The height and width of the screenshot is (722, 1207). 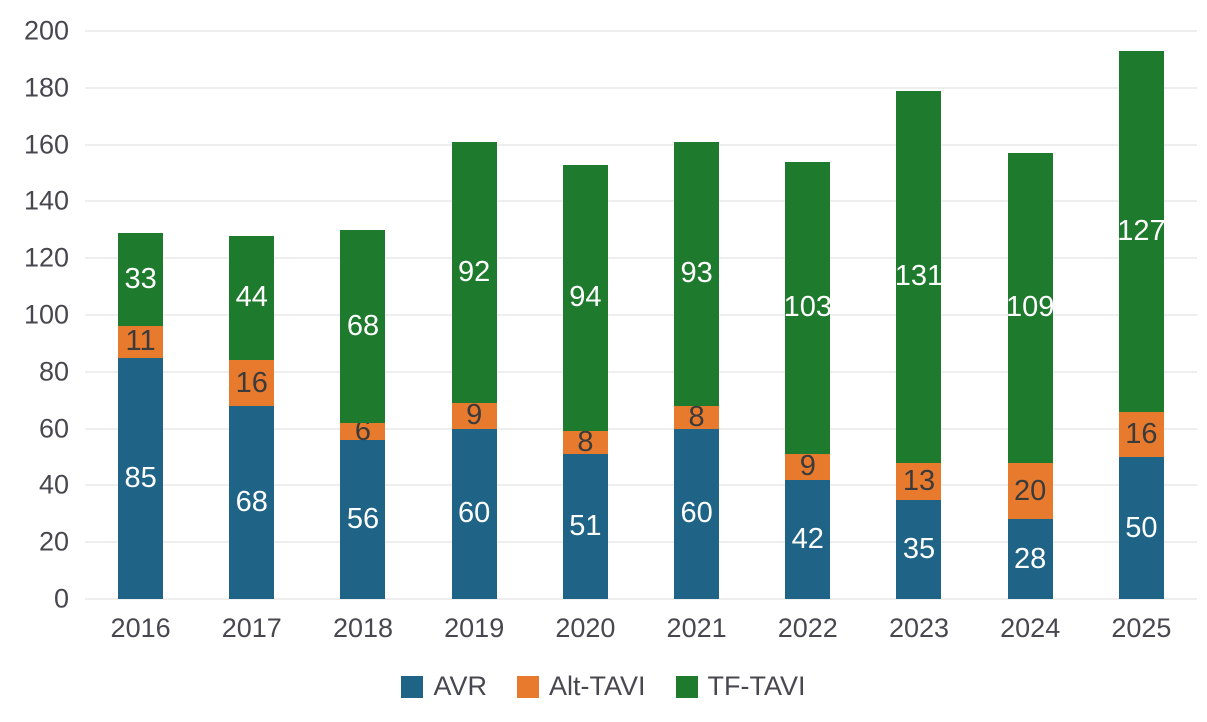 I want to click on x-axis-tick-label: 2020, so click(x=585, y=628).